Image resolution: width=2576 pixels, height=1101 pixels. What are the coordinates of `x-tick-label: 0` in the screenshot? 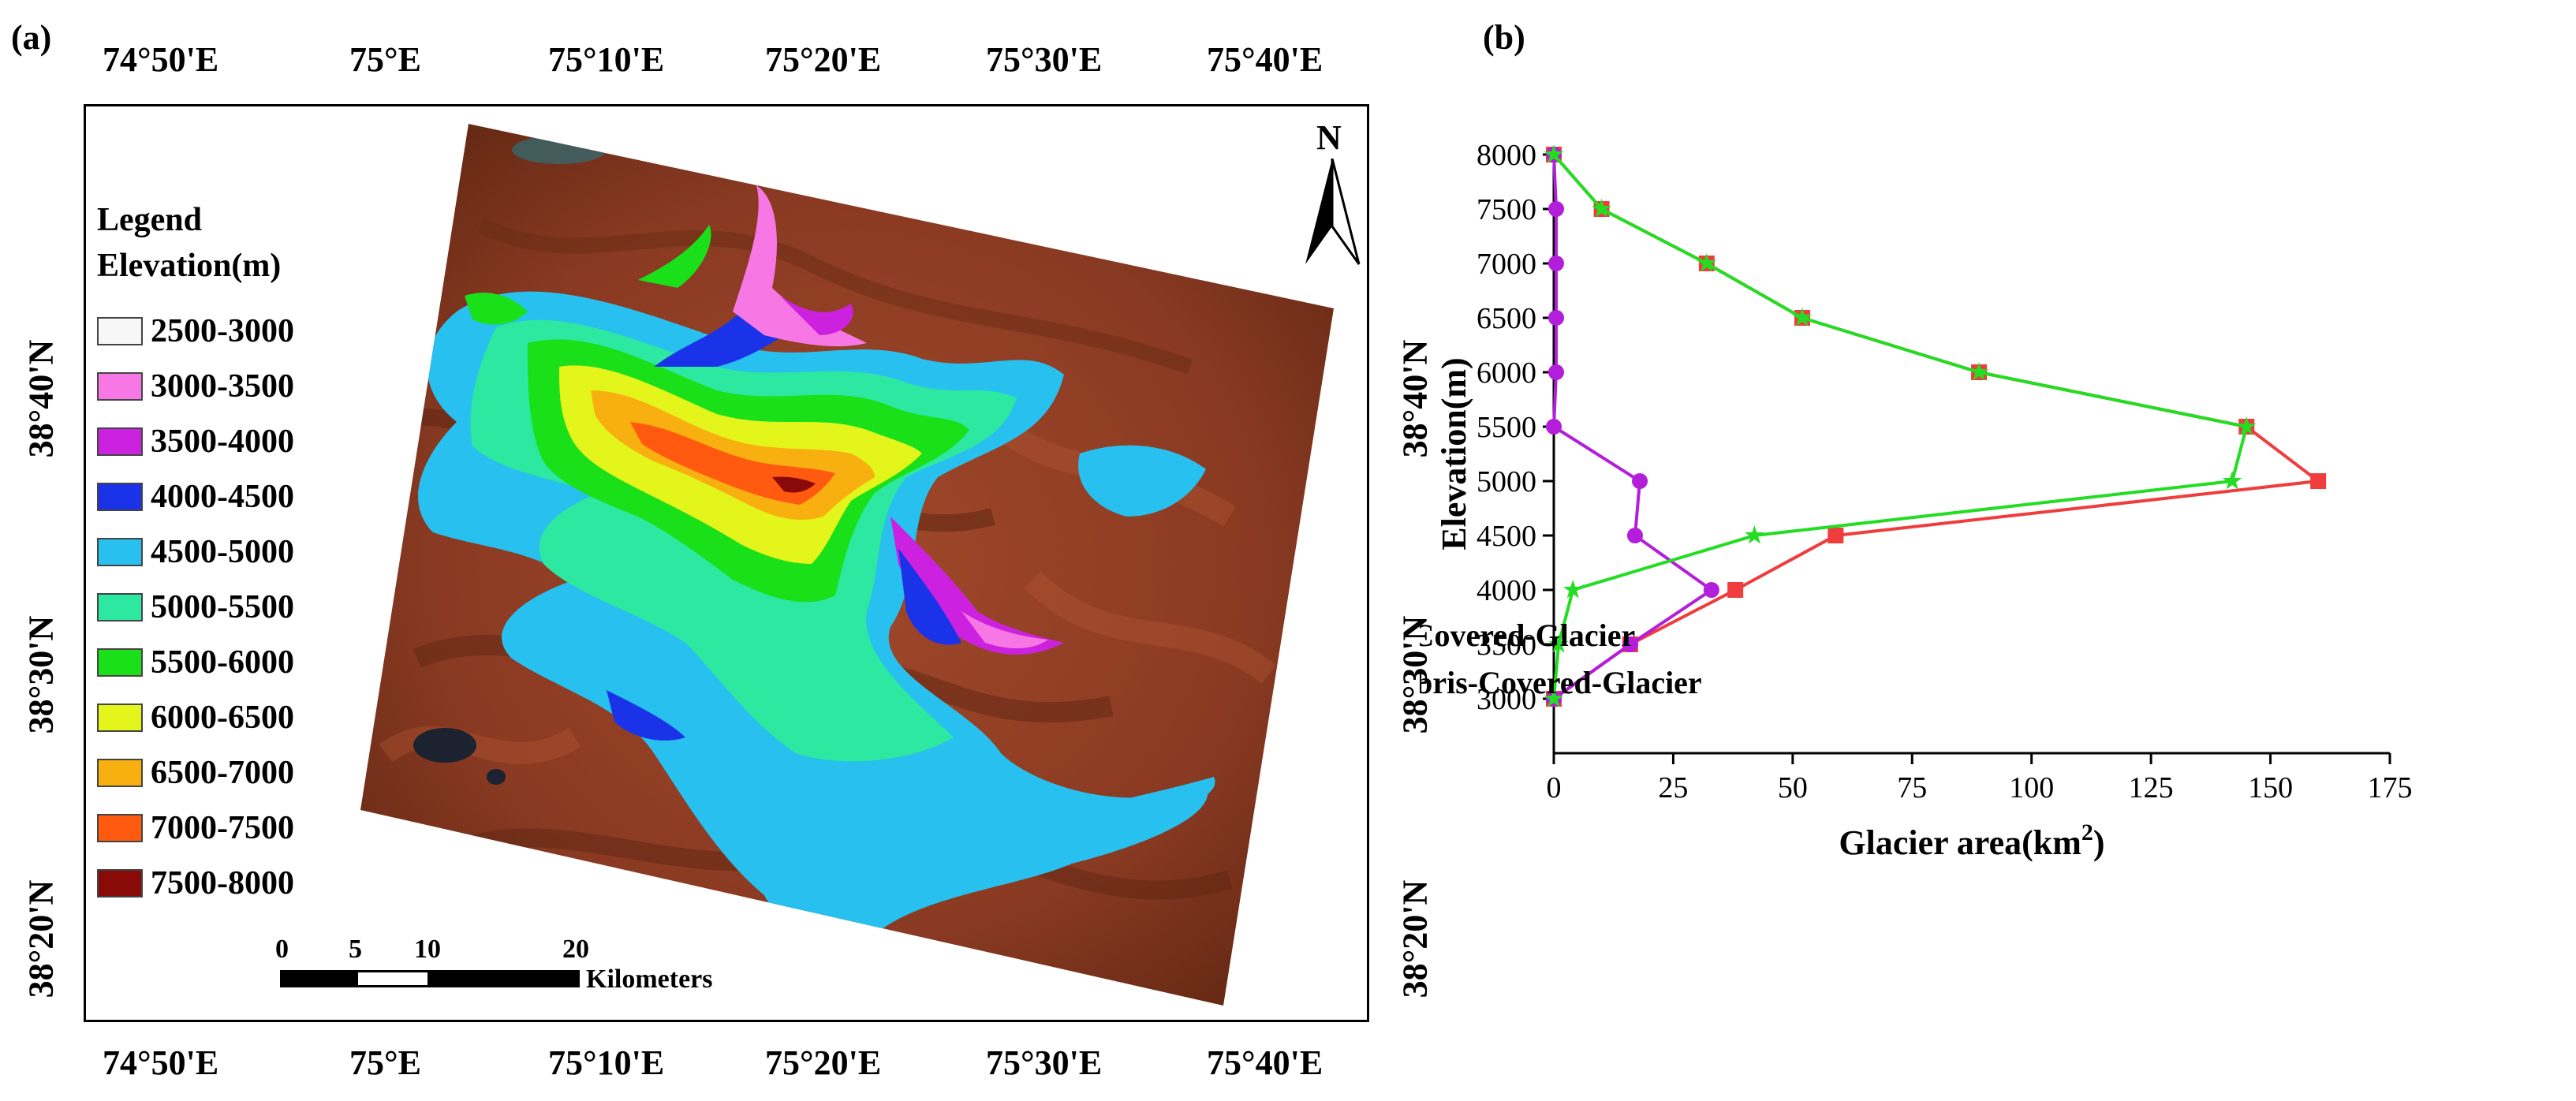 It's located at (1554, 788).